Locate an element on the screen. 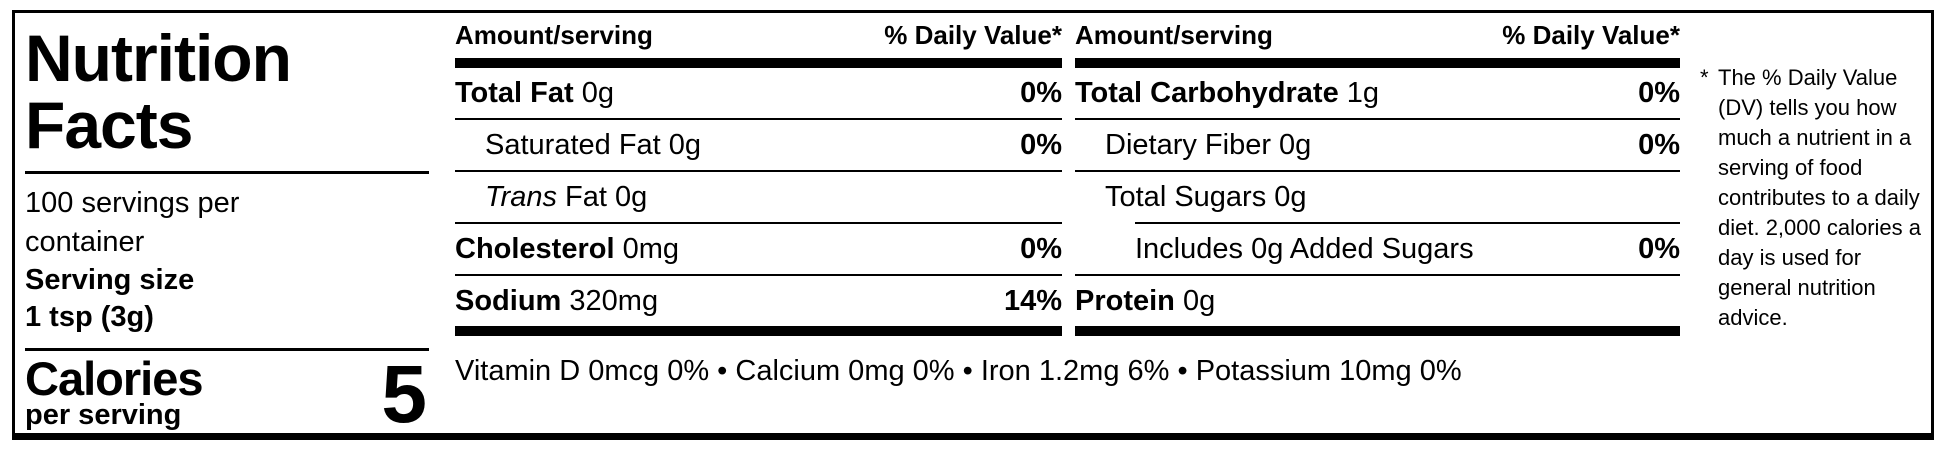 The height and width of the screenshot is (450, 1946). calories-row: Calories per serving 5 is located at coordinates (227, 394).